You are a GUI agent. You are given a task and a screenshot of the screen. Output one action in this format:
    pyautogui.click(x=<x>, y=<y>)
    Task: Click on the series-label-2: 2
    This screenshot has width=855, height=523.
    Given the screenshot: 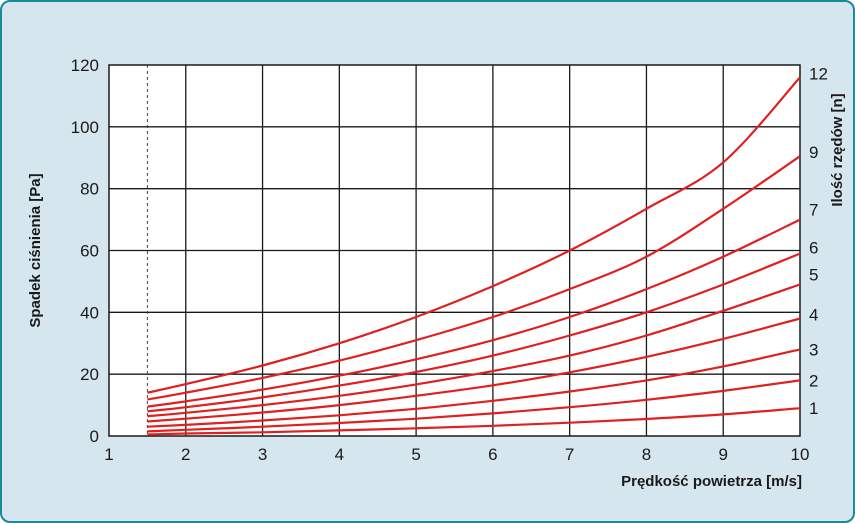 What is the action you would take?
    pyautogui.click(x=813, y=380)
    